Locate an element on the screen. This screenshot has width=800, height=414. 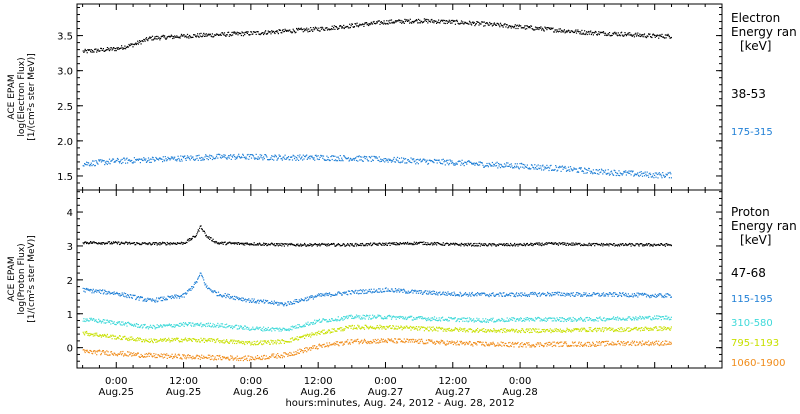
y-tick-label: 3.5 is located at coordinates (65, 37).